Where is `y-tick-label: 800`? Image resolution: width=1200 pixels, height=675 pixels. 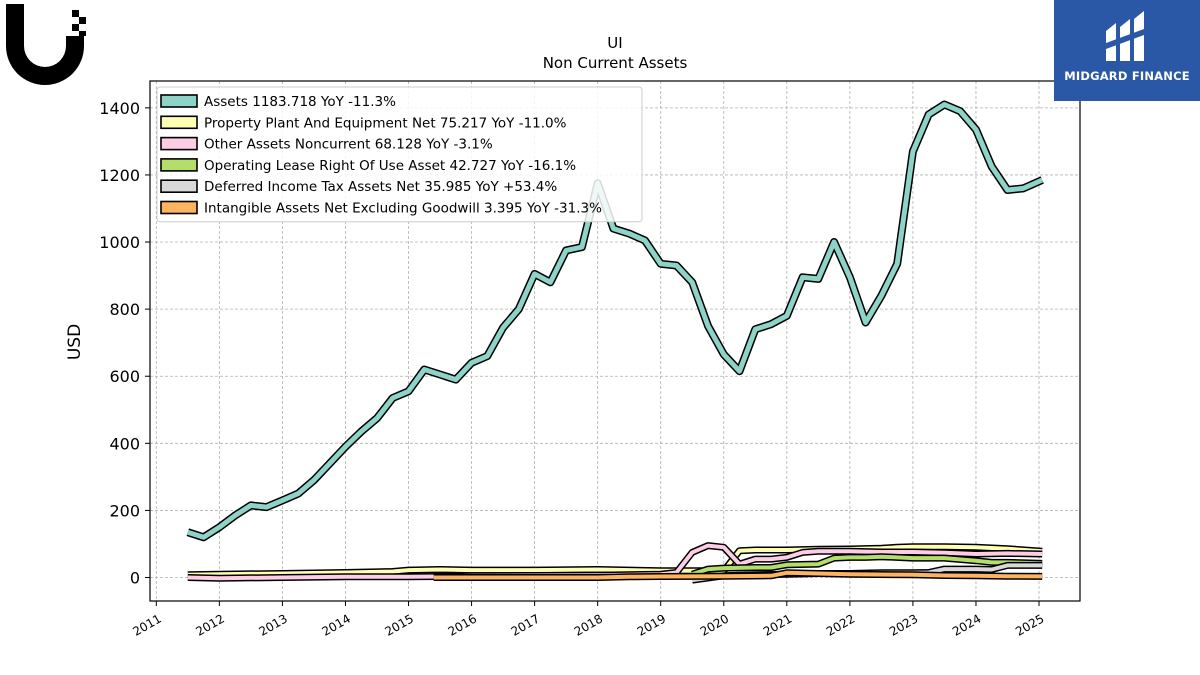
y-tick-label: 800 is located at coordinates (124, 309).